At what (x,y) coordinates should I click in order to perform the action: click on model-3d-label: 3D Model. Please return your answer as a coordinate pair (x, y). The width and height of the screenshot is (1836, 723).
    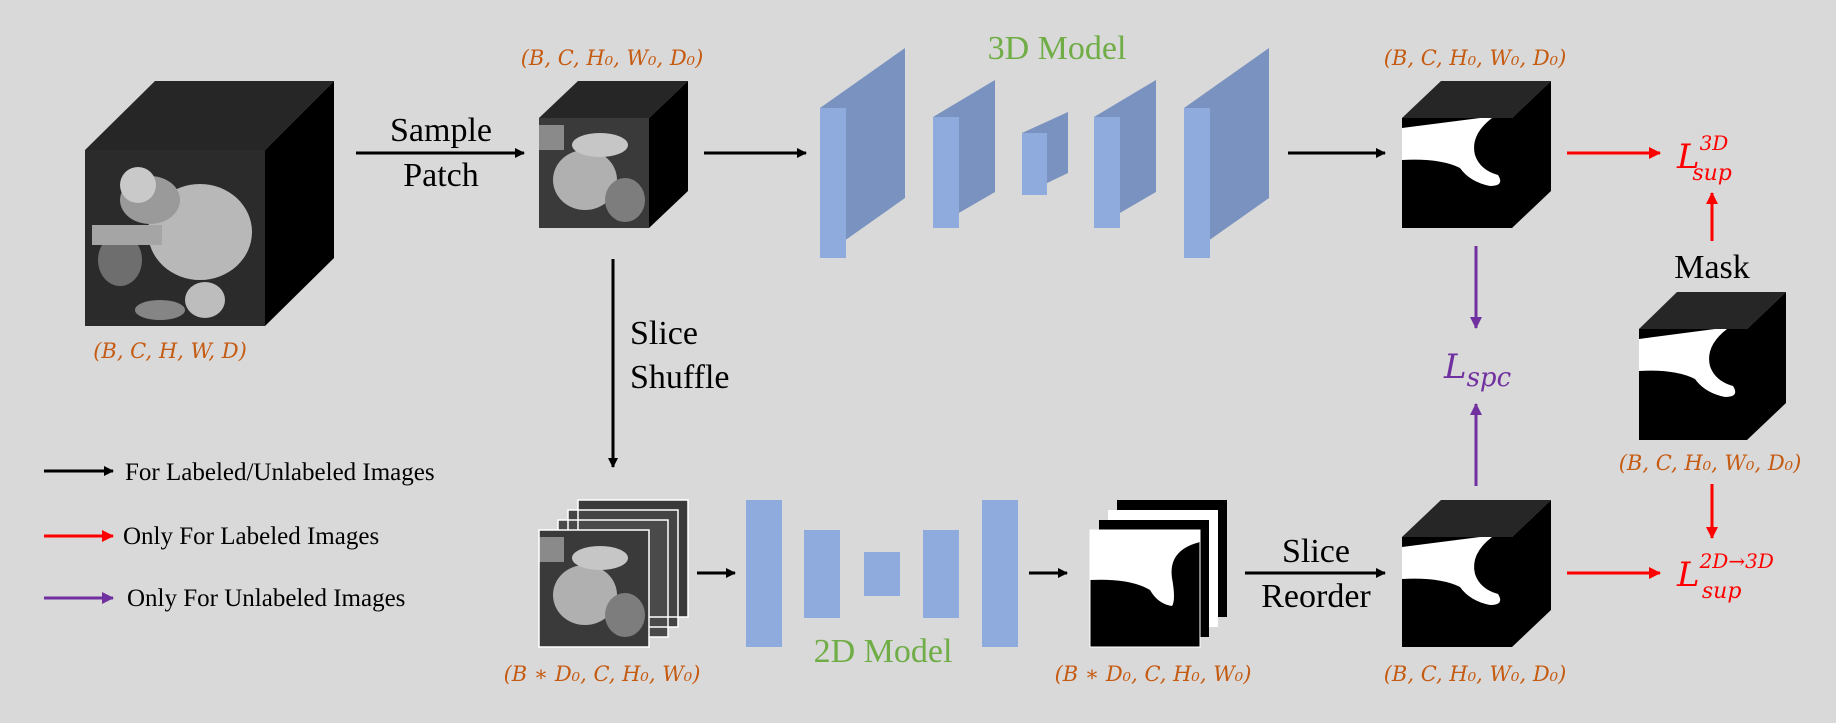
    Looking at the image, I should click on (1057, 48).